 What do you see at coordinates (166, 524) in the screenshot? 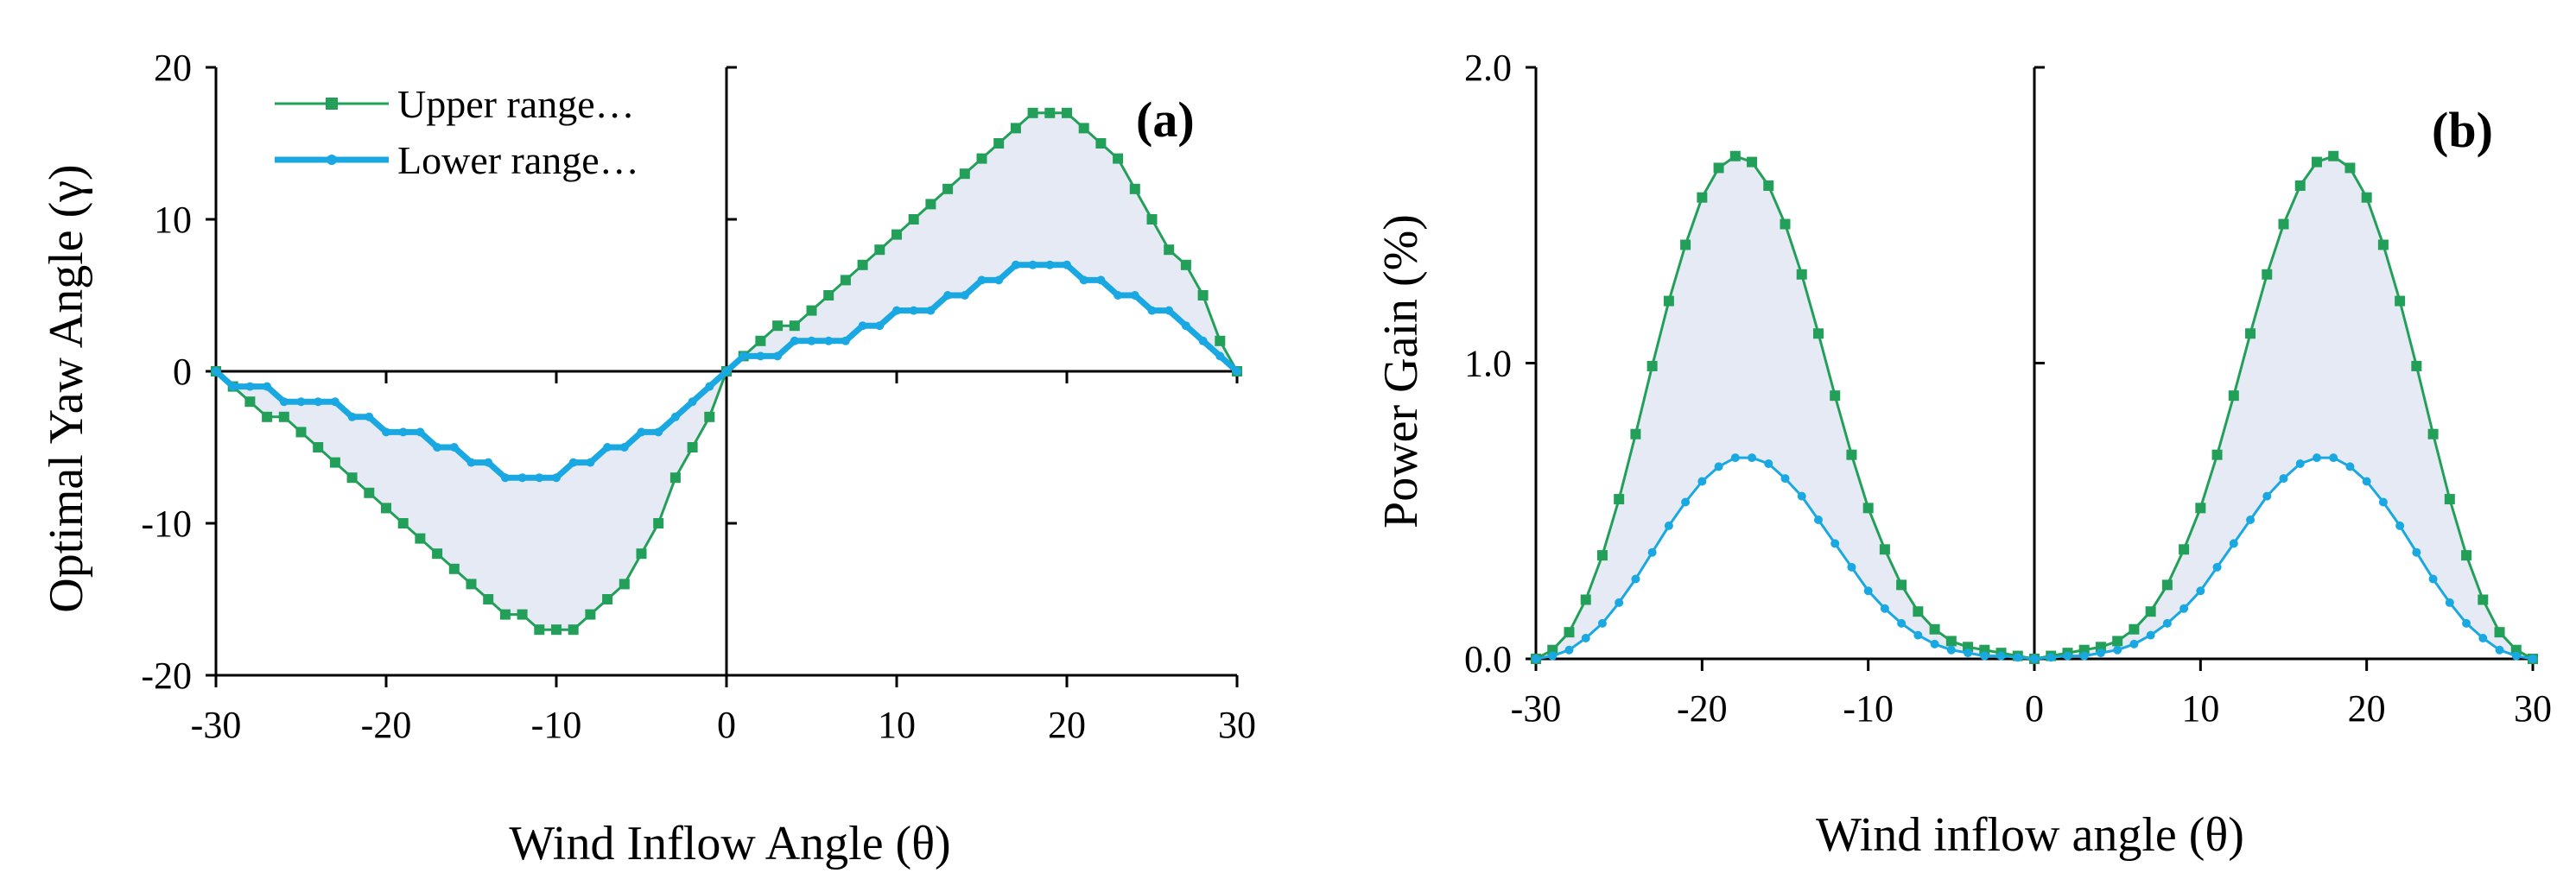
I see `a-y-tick-label: -10` at bounding box center [166, 524].